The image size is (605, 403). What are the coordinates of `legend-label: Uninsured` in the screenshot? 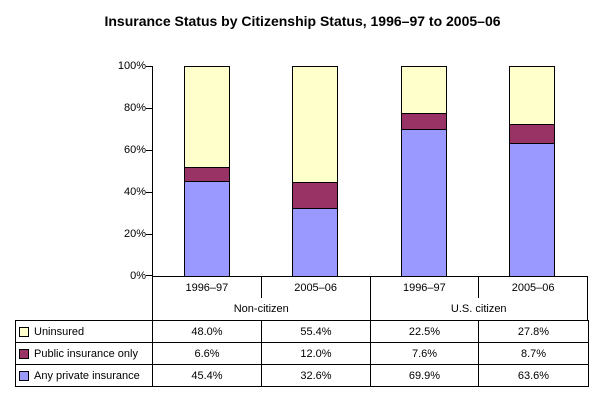 It's located at (59, 331).